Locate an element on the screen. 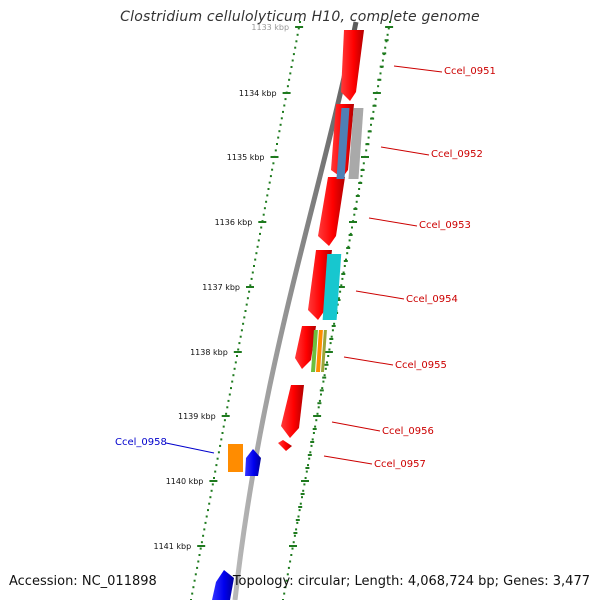 The height and width of the screenshot is (600, 600). label-ccel-0952: Ccel_0952 is located at coordinates (457, 154).